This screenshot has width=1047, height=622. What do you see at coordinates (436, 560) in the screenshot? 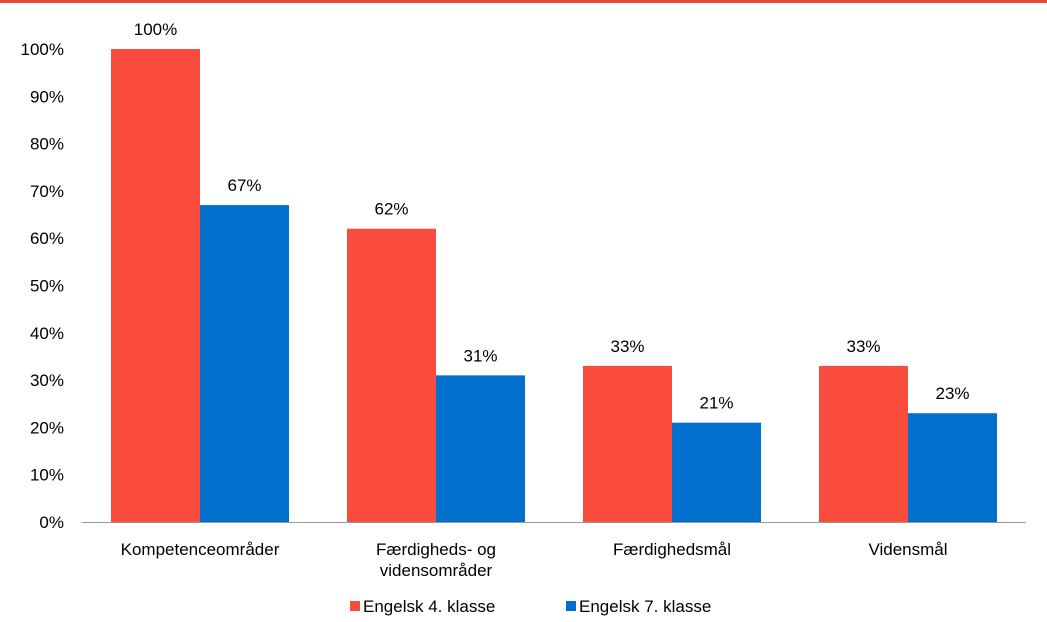
I see `x-tick-label: Færdigheds- og vidensområder` at bounding box center [436, 560].